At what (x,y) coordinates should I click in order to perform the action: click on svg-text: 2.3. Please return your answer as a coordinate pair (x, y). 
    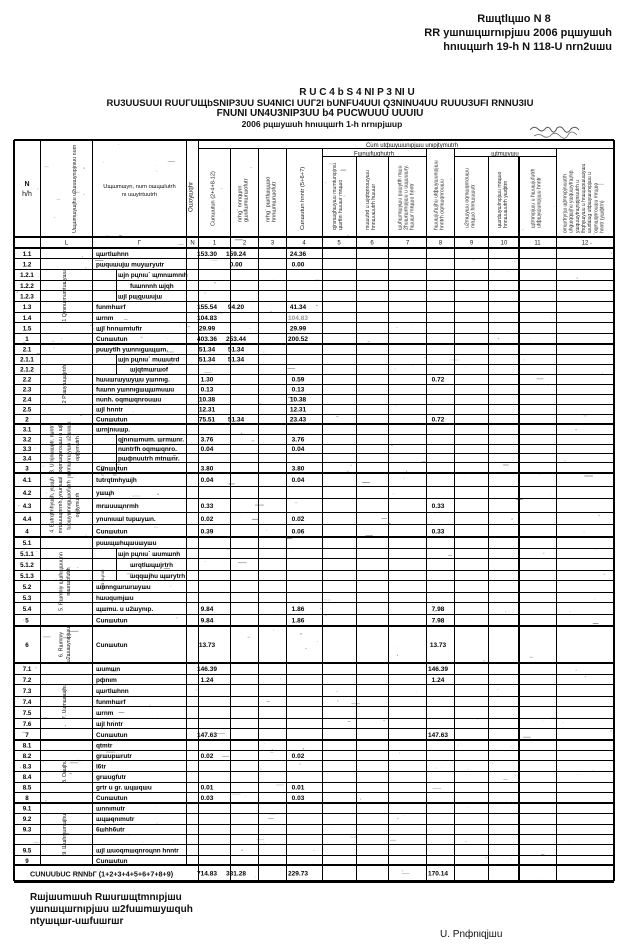
    Looking at the image, I should click on (27, 389).